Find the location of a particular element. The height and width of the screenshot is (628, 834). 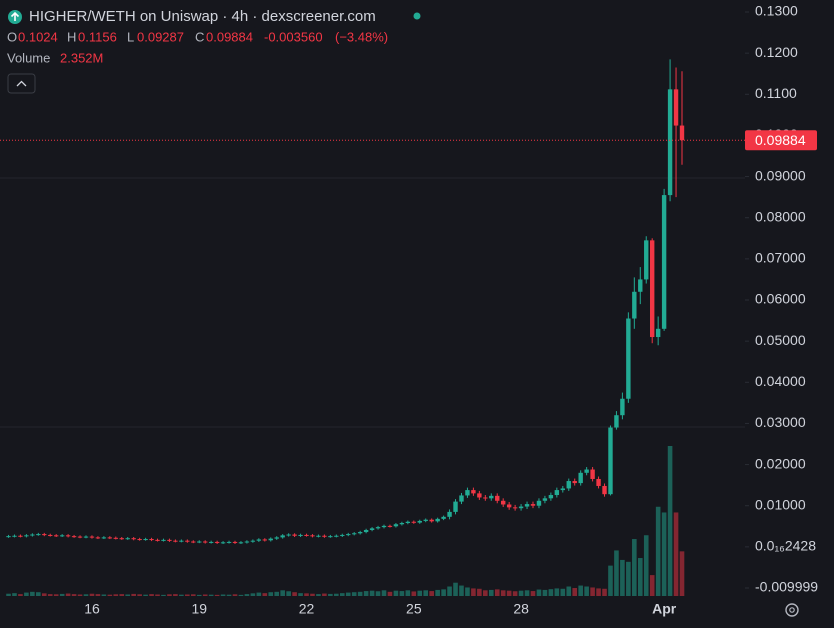

y-tick-label: -0.009999 is located at coordinates (786, 587).